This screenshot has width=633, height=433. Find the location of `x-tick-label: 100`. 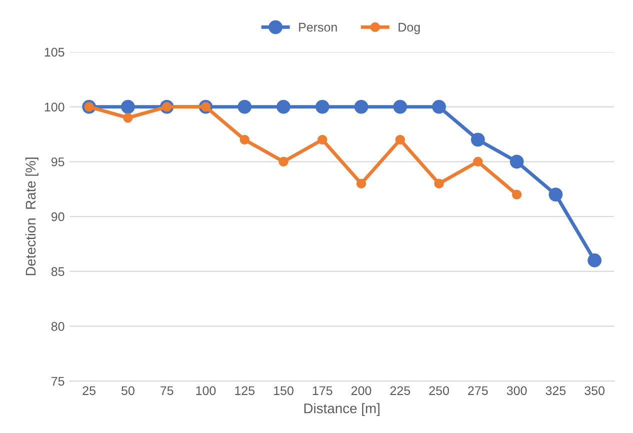

x-tick-label: 100 is located at coordinates (206, 391).